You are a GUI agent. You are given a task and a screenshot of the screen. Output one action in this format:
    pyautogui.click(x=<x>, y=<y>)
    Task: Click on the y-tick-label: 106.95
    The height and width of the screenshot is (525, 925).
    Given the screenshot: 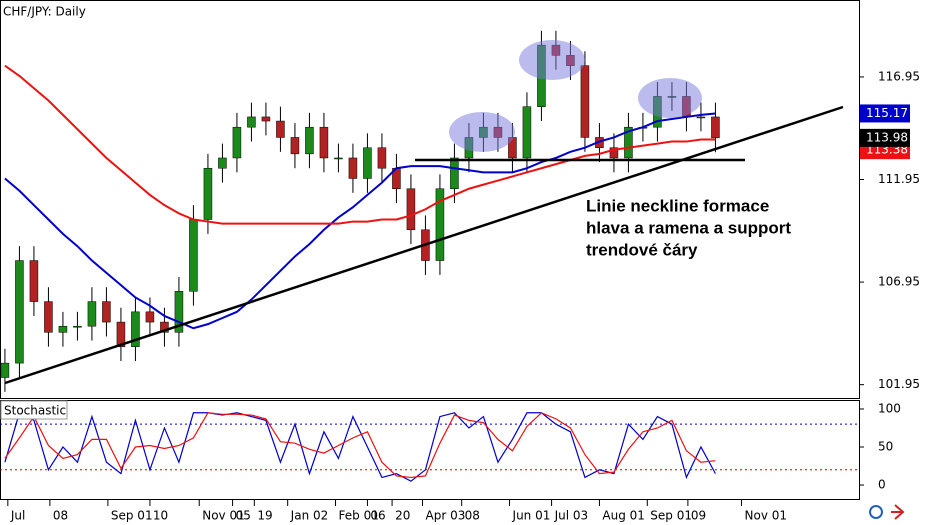 What is the action you would take?
    pyautogui.click(x=899, y=282)
    